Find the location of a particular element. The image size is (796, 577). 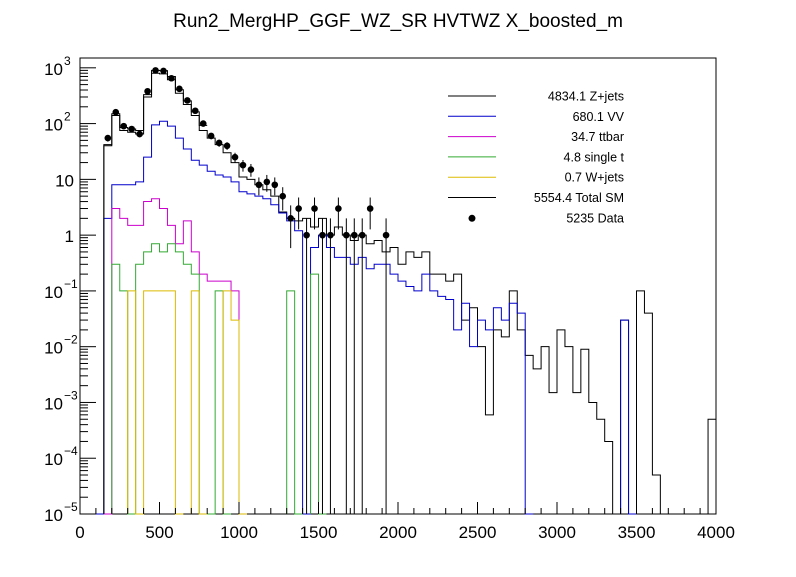

x-tick-label: 0 is located at coordinates (79, 532).